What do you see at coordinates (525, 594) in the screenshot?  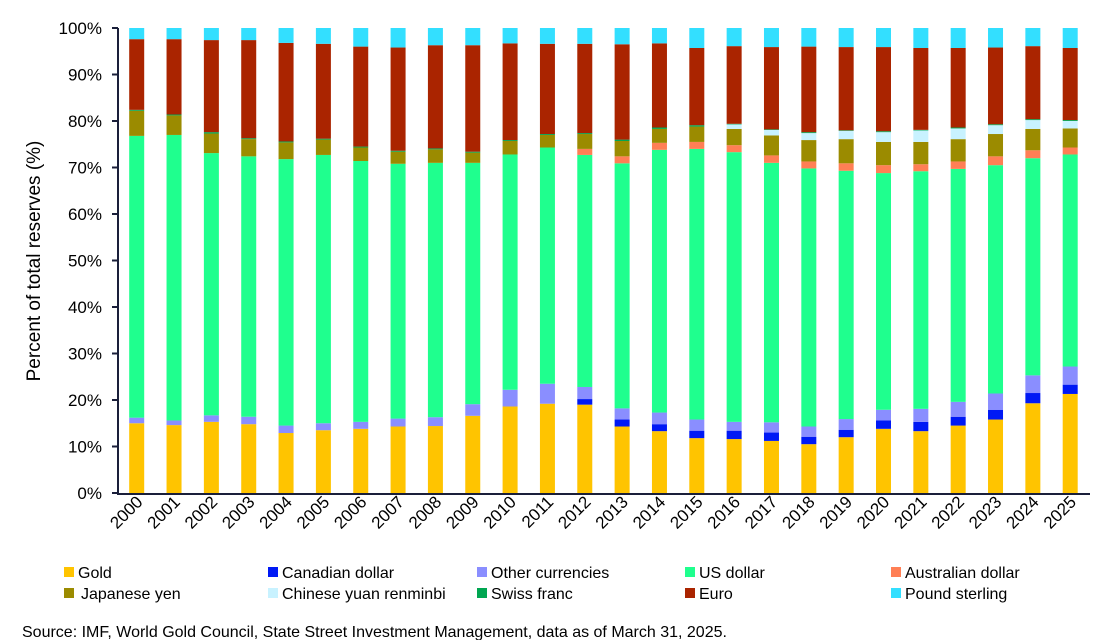 I see `legend-item-swiss-franc: Swiss franc` at bounding box center [525, 594].